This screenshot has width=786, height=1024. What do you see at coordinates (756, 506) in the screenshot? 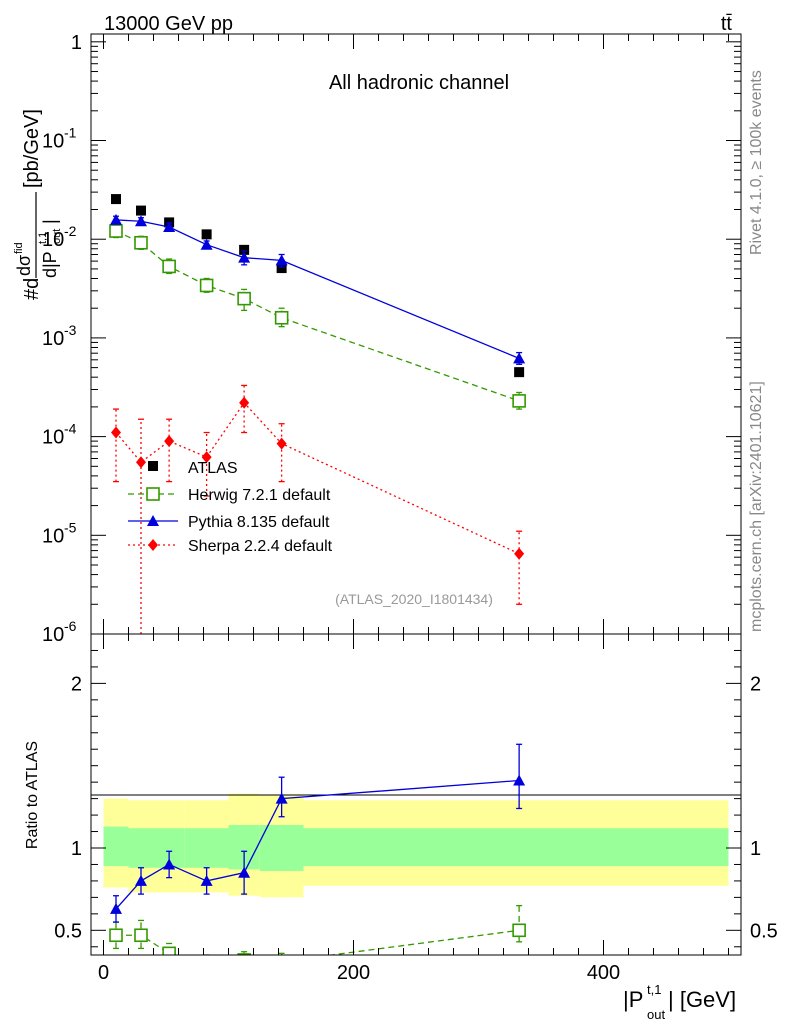
I see `side-label-bottom: mcplots.cern.ch [arXiv:2401.10621]` at bounding box center [756, 506].